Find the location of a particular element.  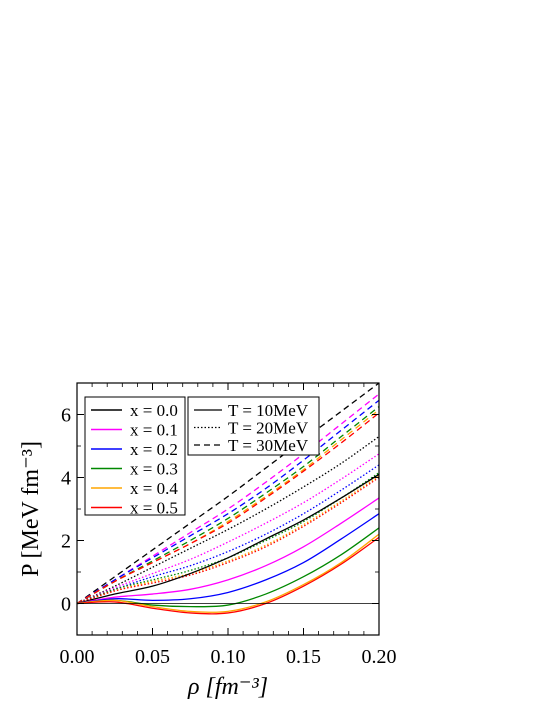

series-line-x0.4-T10 is located at coordinates (228, 573).